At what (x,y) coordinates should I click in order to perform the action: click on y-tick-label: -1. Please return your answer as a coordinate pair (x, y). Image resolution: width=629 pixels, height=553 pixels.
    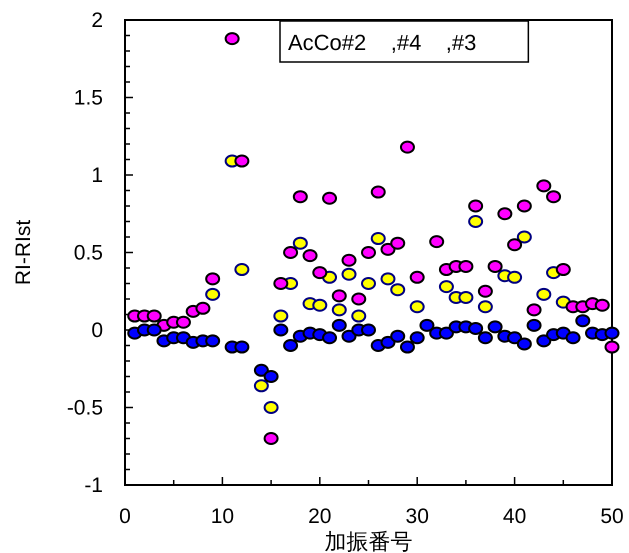
    Looking at the image, I should click on (93, 485).